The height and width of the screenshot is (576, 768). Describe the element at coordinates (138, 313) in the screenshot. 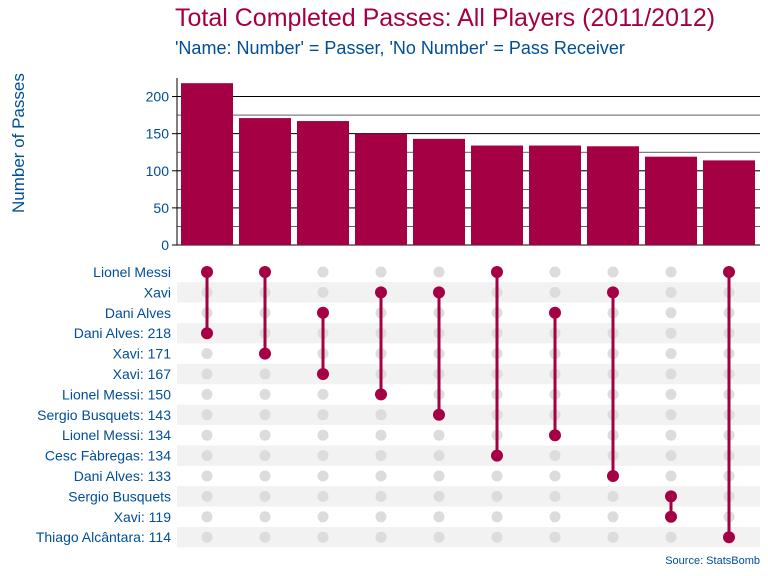

I see `set-label: Dani Alves` at that location.